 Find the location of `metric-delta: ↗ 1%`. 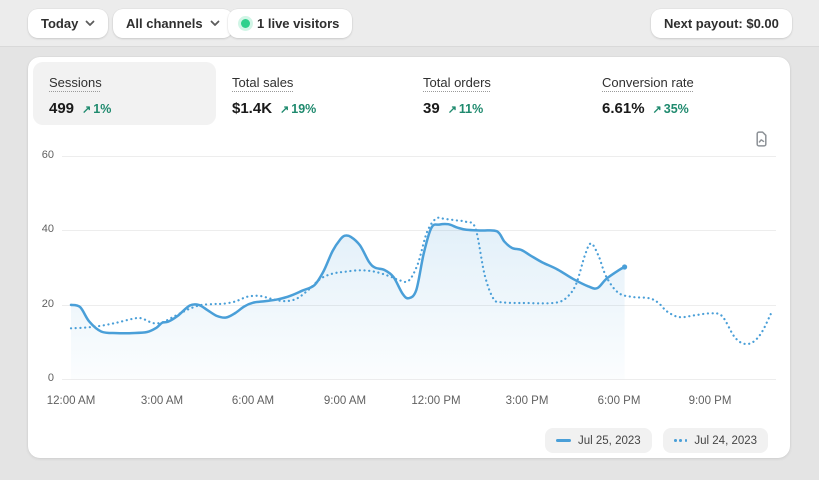

metric-delta: ↗ 1% is located at coordinates (96, 109).